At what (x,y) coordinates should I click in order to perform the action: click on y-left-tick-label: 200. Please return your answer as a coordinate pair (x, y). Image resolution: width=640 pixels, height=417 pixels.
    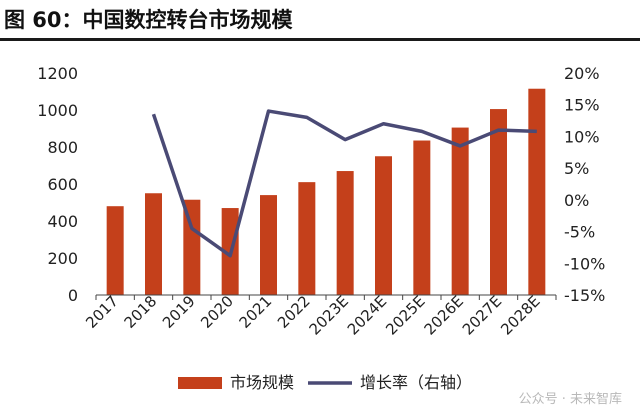
    Looking at the image, I should click on (62, 258).